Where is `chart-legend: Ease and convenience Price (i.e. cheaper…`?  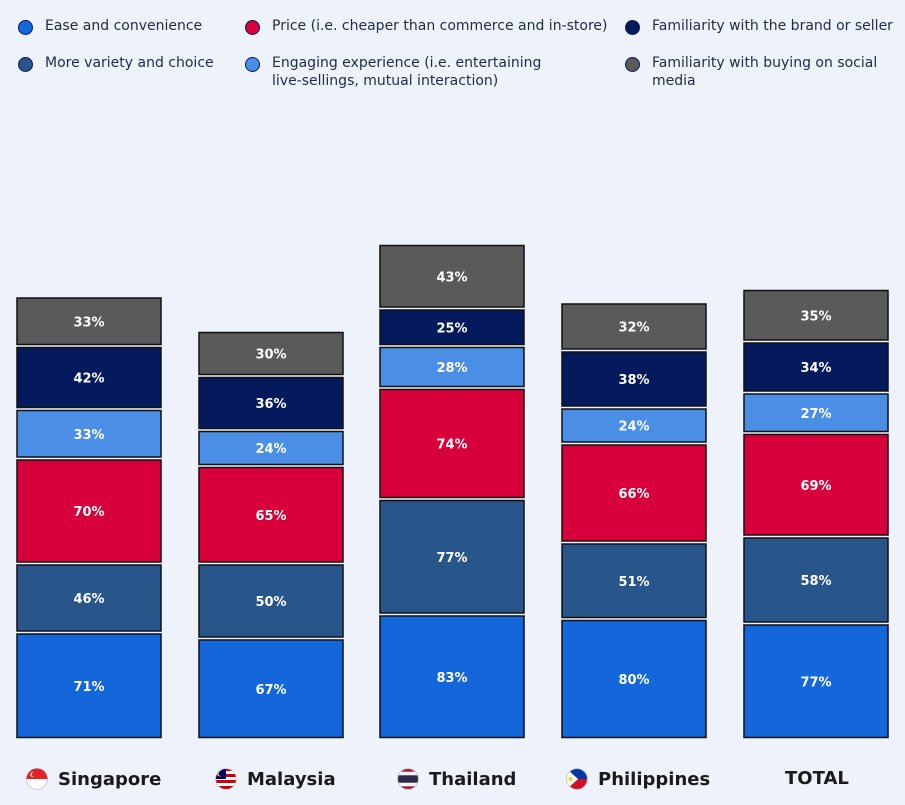
chart-legend: Ease and convenience Price (i.e. cheaper… is located at coordinates (452, 55).